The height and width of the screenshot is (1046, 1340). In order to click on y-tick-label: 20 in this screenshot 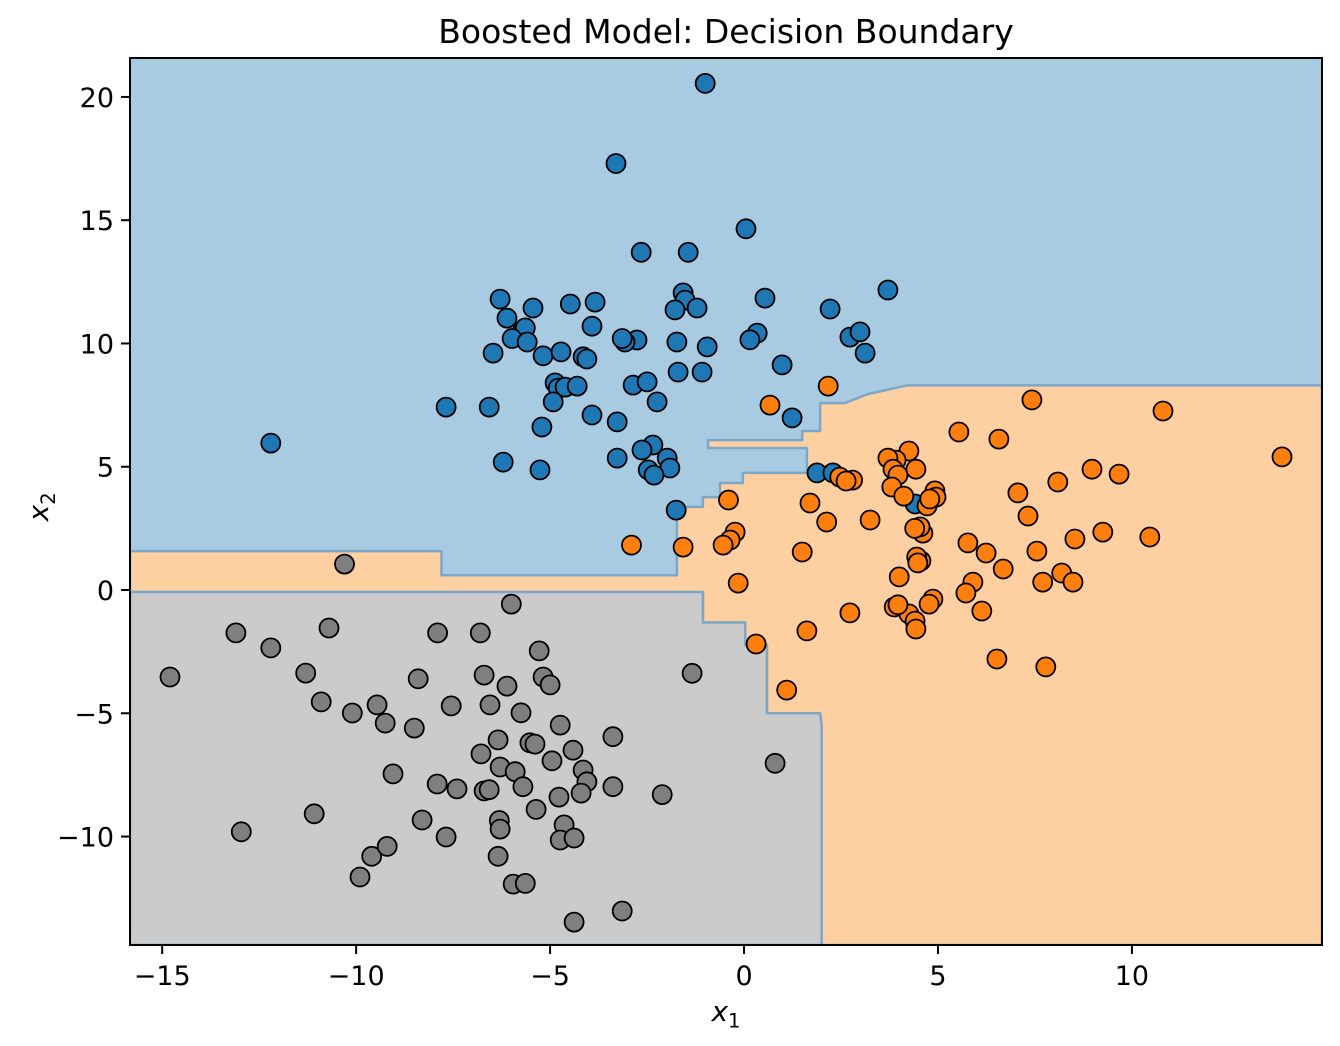, I will do `click(97, 98)`.